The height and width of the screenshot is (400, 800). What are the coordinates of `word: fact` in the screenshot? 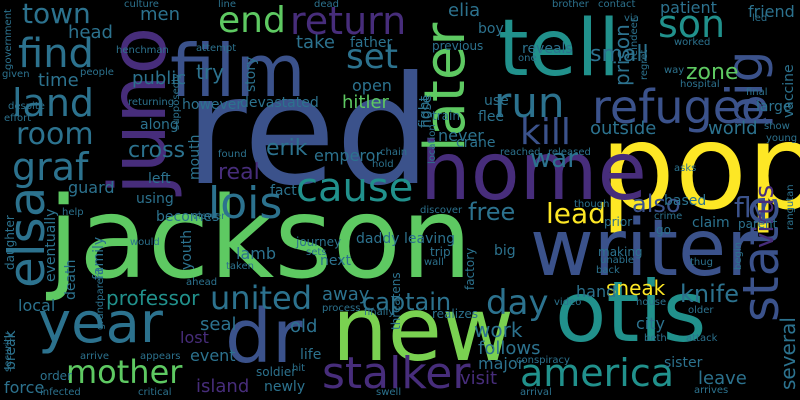 It's located at (283, 191).